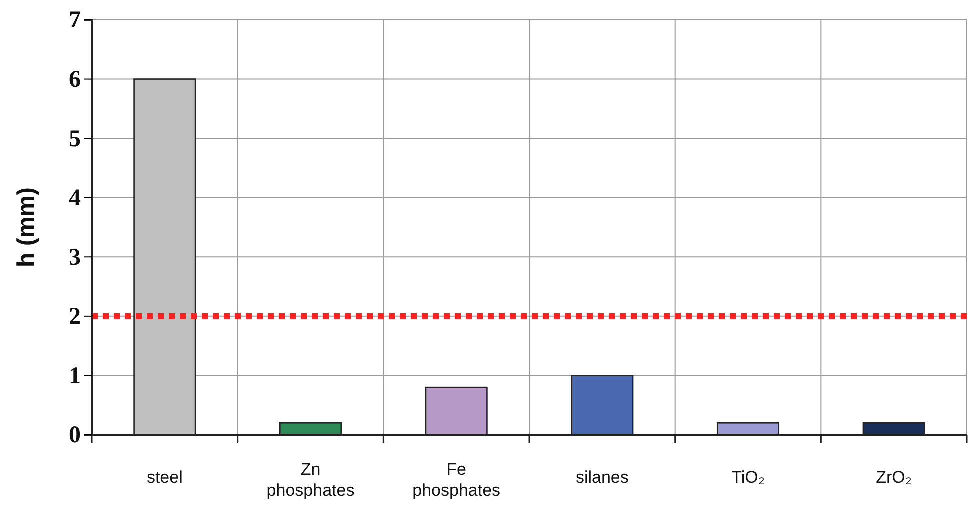 This screenshot has height=508, width=969. What do you see at coordinates (456, 480) in the screenshot?
I see `x-tick-label: Fe phosphates` at bounding box center [456, 480].